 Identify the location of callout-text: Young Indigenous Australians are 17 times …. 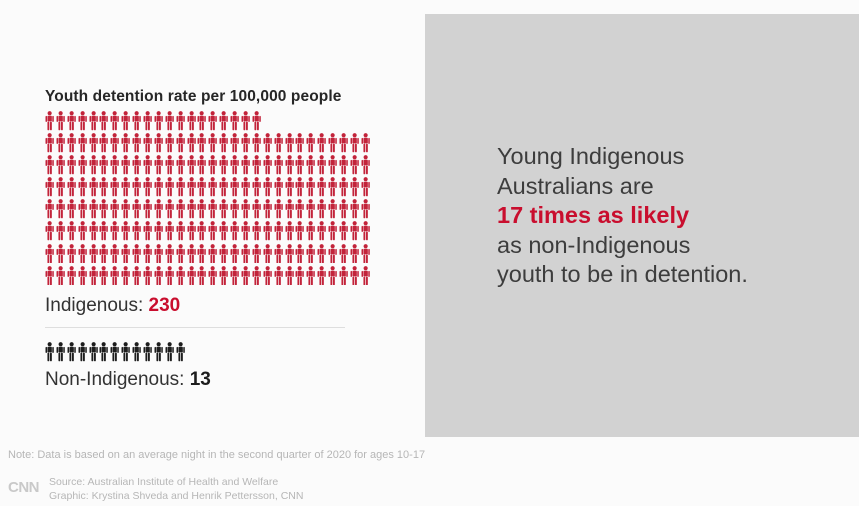
(622, 216).